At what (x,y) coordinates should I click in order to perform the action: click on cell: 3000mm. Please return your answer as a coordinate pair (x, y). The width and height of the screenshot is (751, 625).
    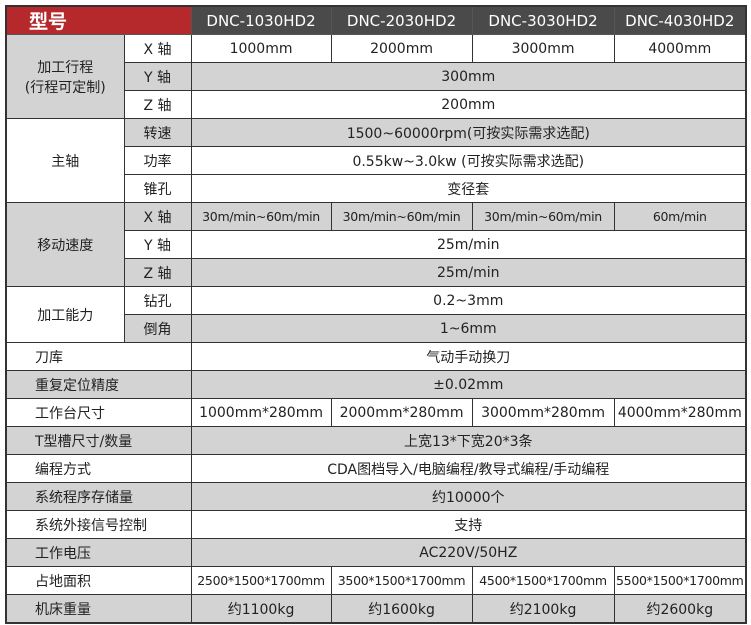
    Looking at the image, I should click on (543, 48).